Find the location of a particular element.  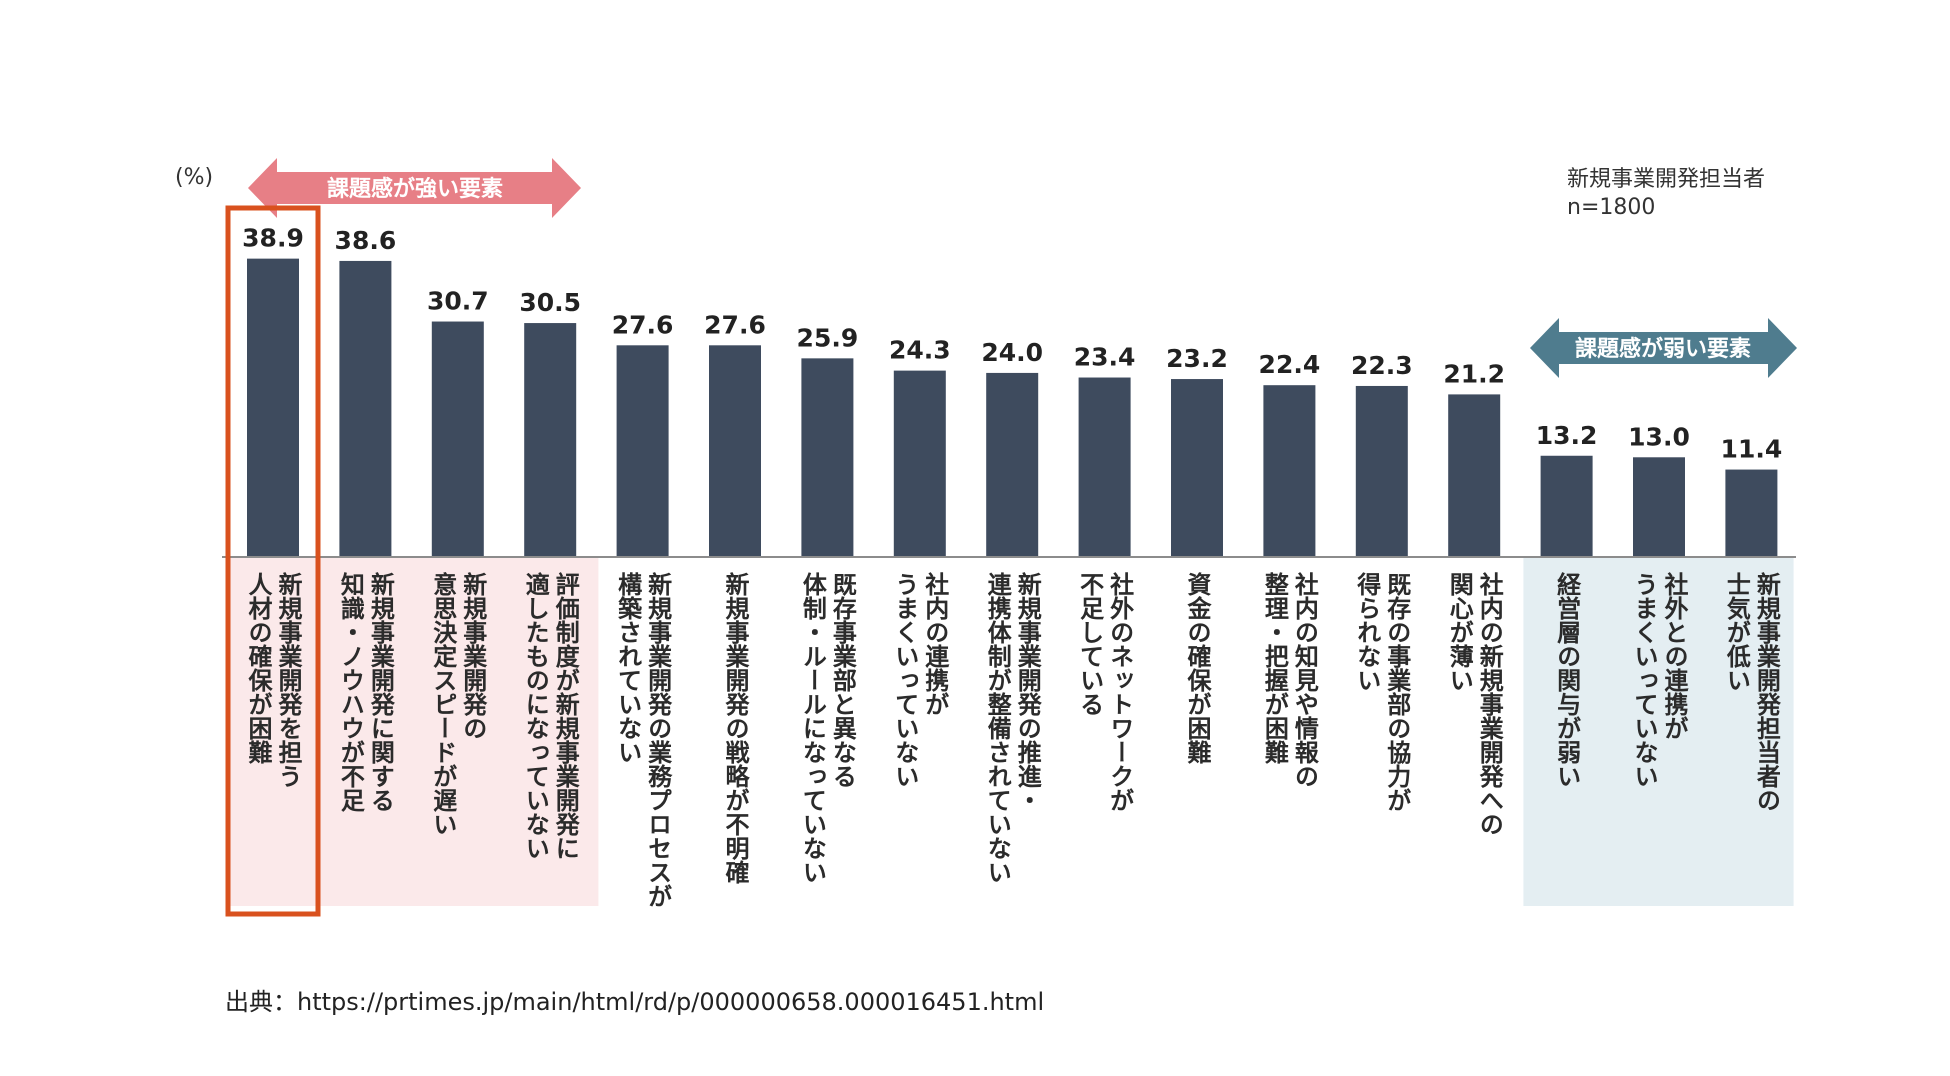

strong-group-arrow: 課題感が強い要素 is located at coordinates (414, 188).